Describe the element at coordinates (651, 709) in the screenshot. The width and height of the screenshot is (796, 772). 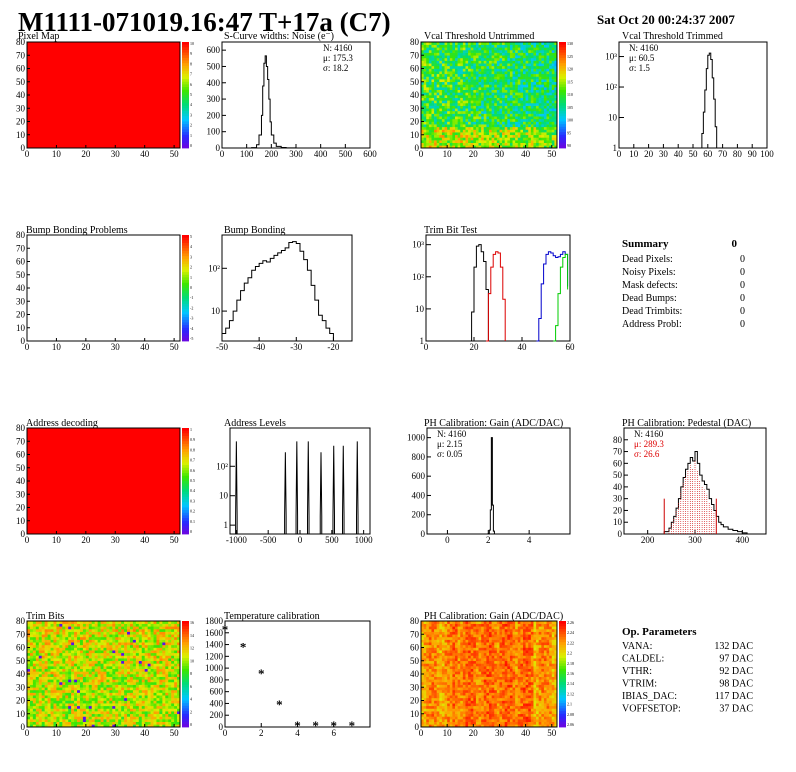
I see `op-parameter-label: VOFFSETOP:` at that location.